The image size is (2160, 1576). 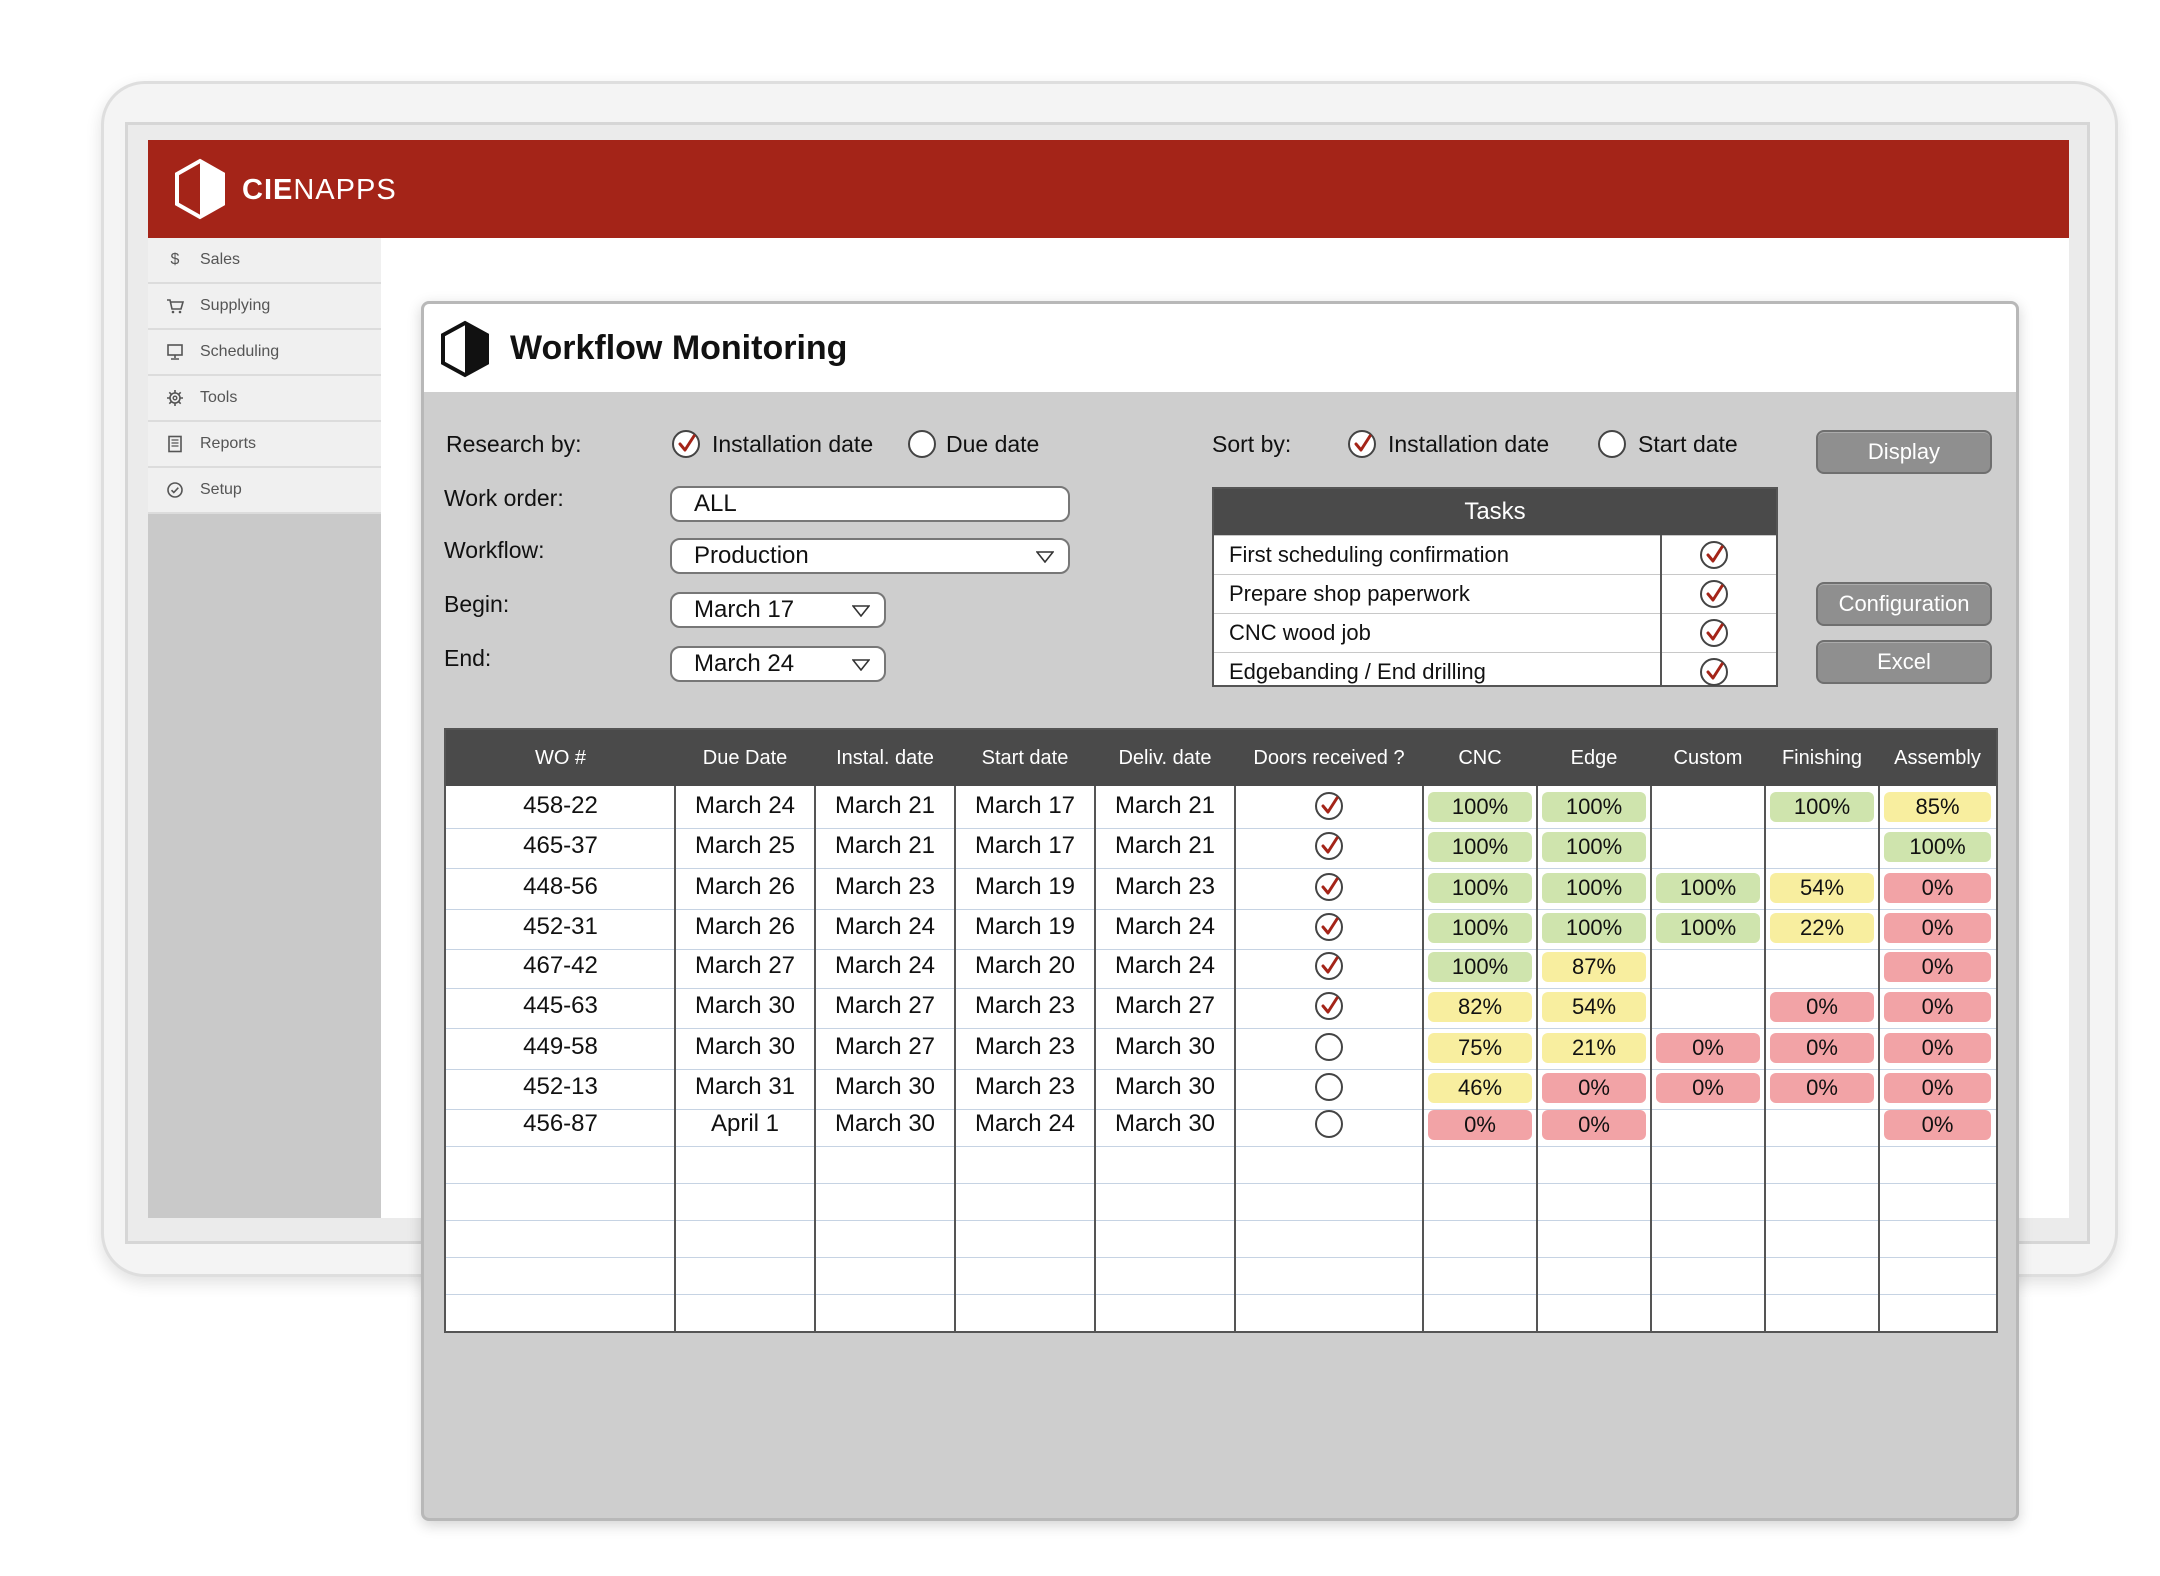 I want to click on cart-icon, so click(x=175, y=306).